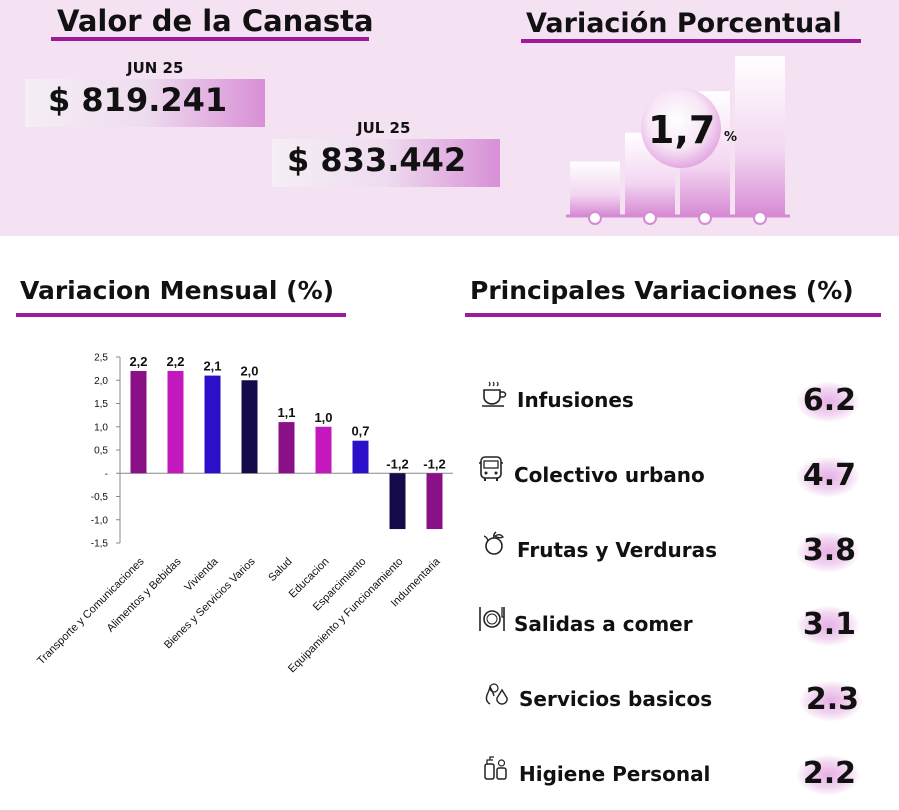 This screenshot has width=899, height=810. What do you see at coordinates (101, 451) in the screenshot?
I see `y-tick-label: 0,5` at bounding box center [101, 451].